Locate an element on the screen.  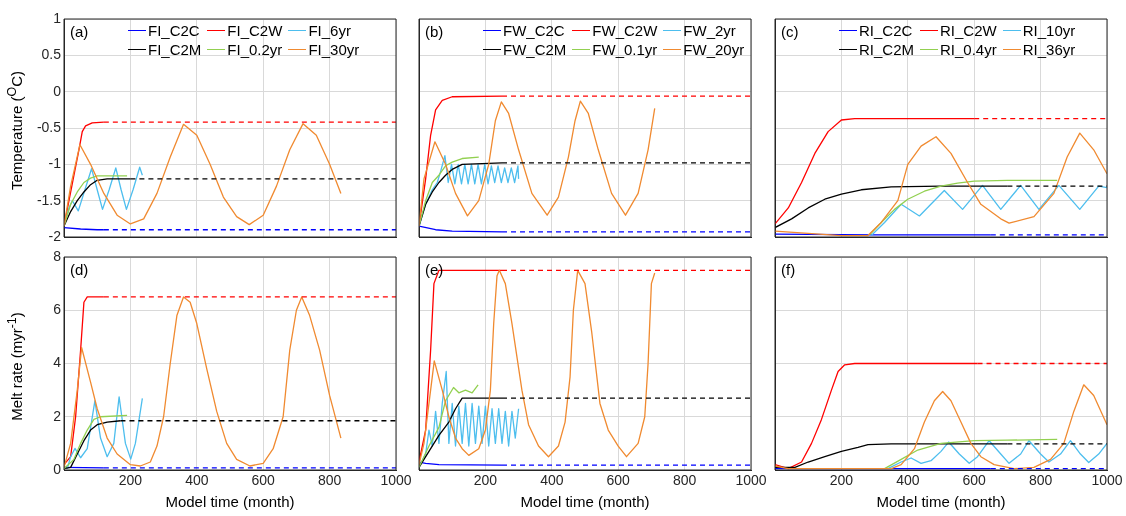
legend-label: RI_36yr is located at coordinates (1049, 49).